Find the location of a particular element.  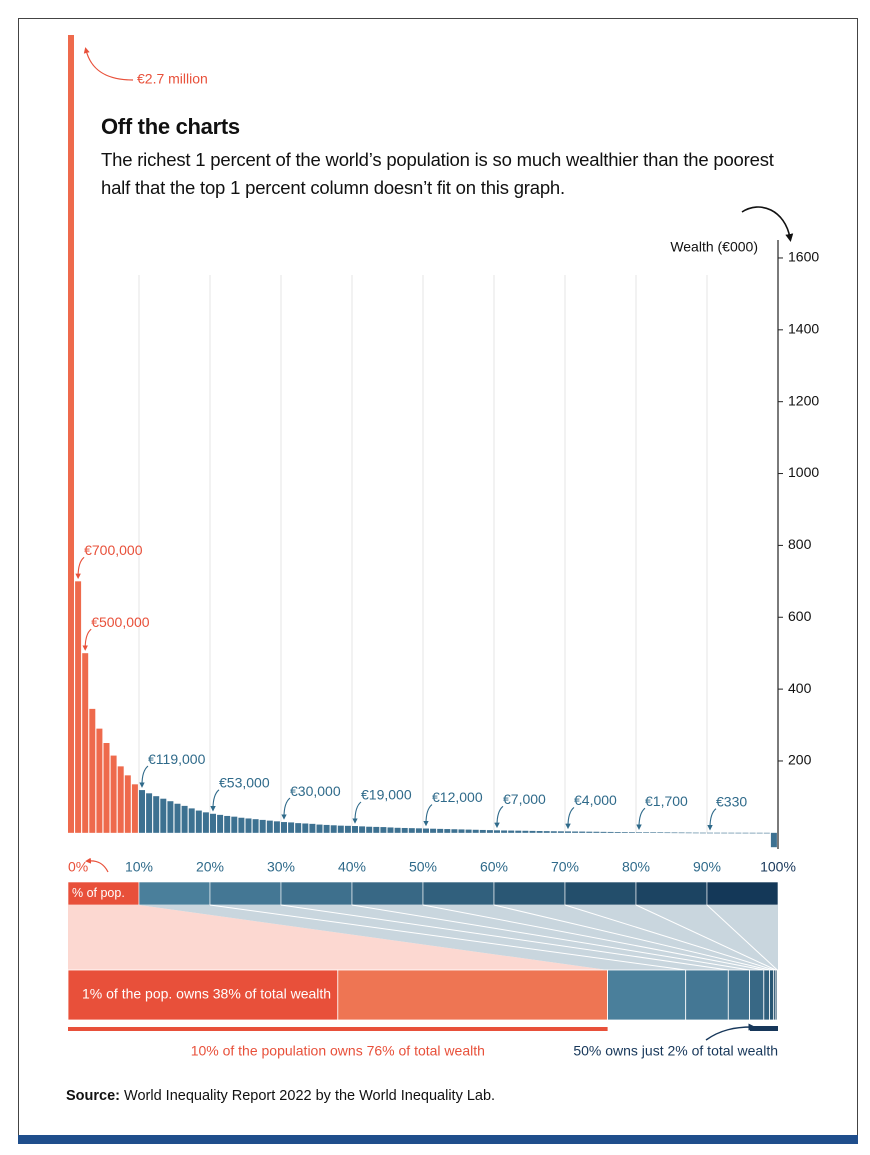

value-label: €53,000 is located at coordinates (244, 782).